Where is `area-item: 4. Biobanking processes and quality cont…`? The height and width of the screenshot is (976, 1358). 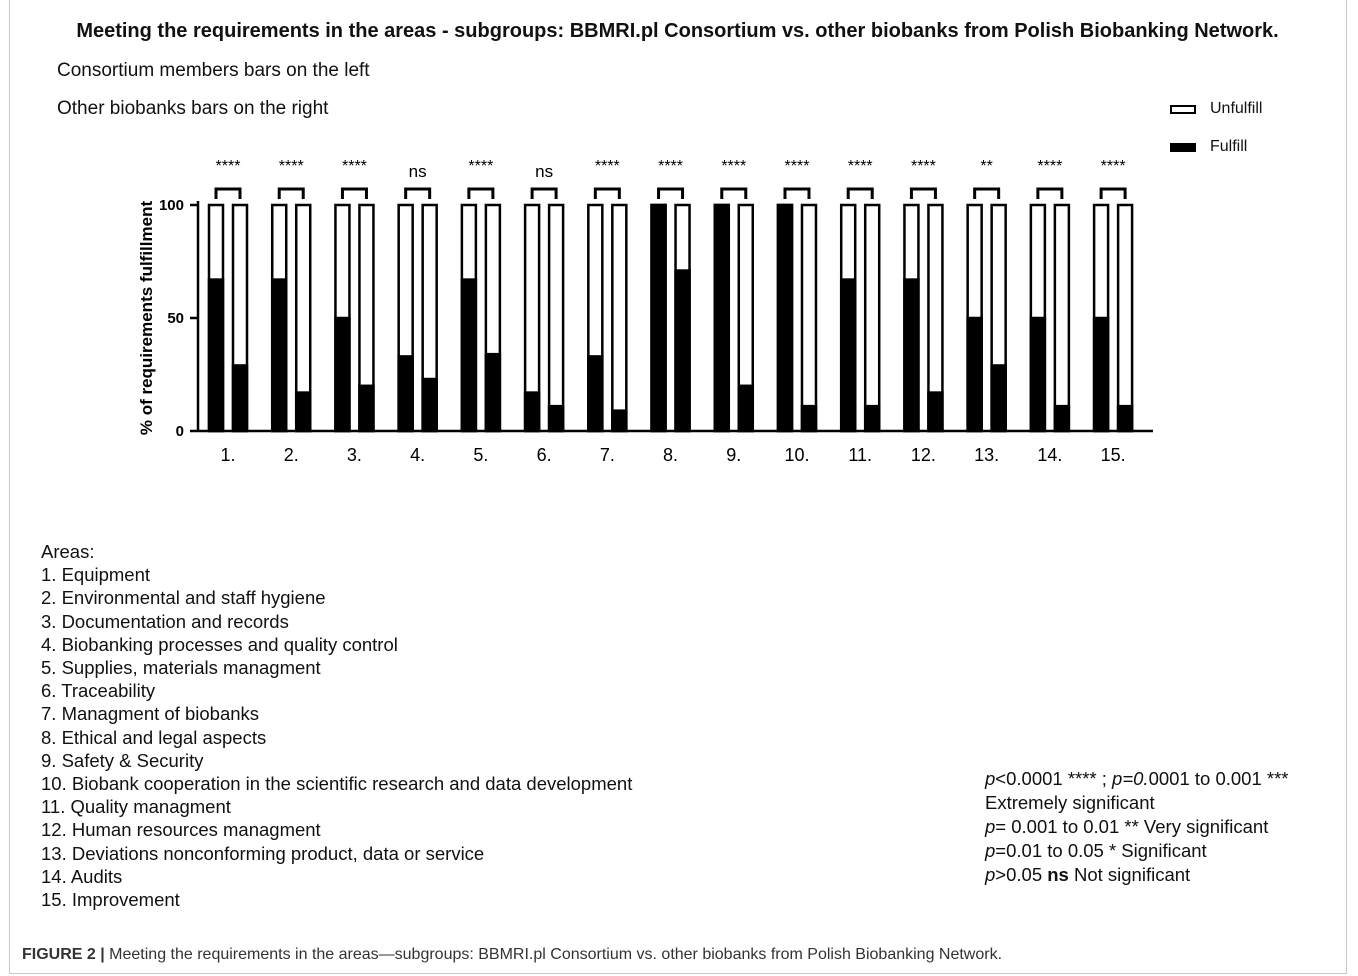 area-item: 4. Biobanking processes and quality cont… is located at coordinates (219, 644).